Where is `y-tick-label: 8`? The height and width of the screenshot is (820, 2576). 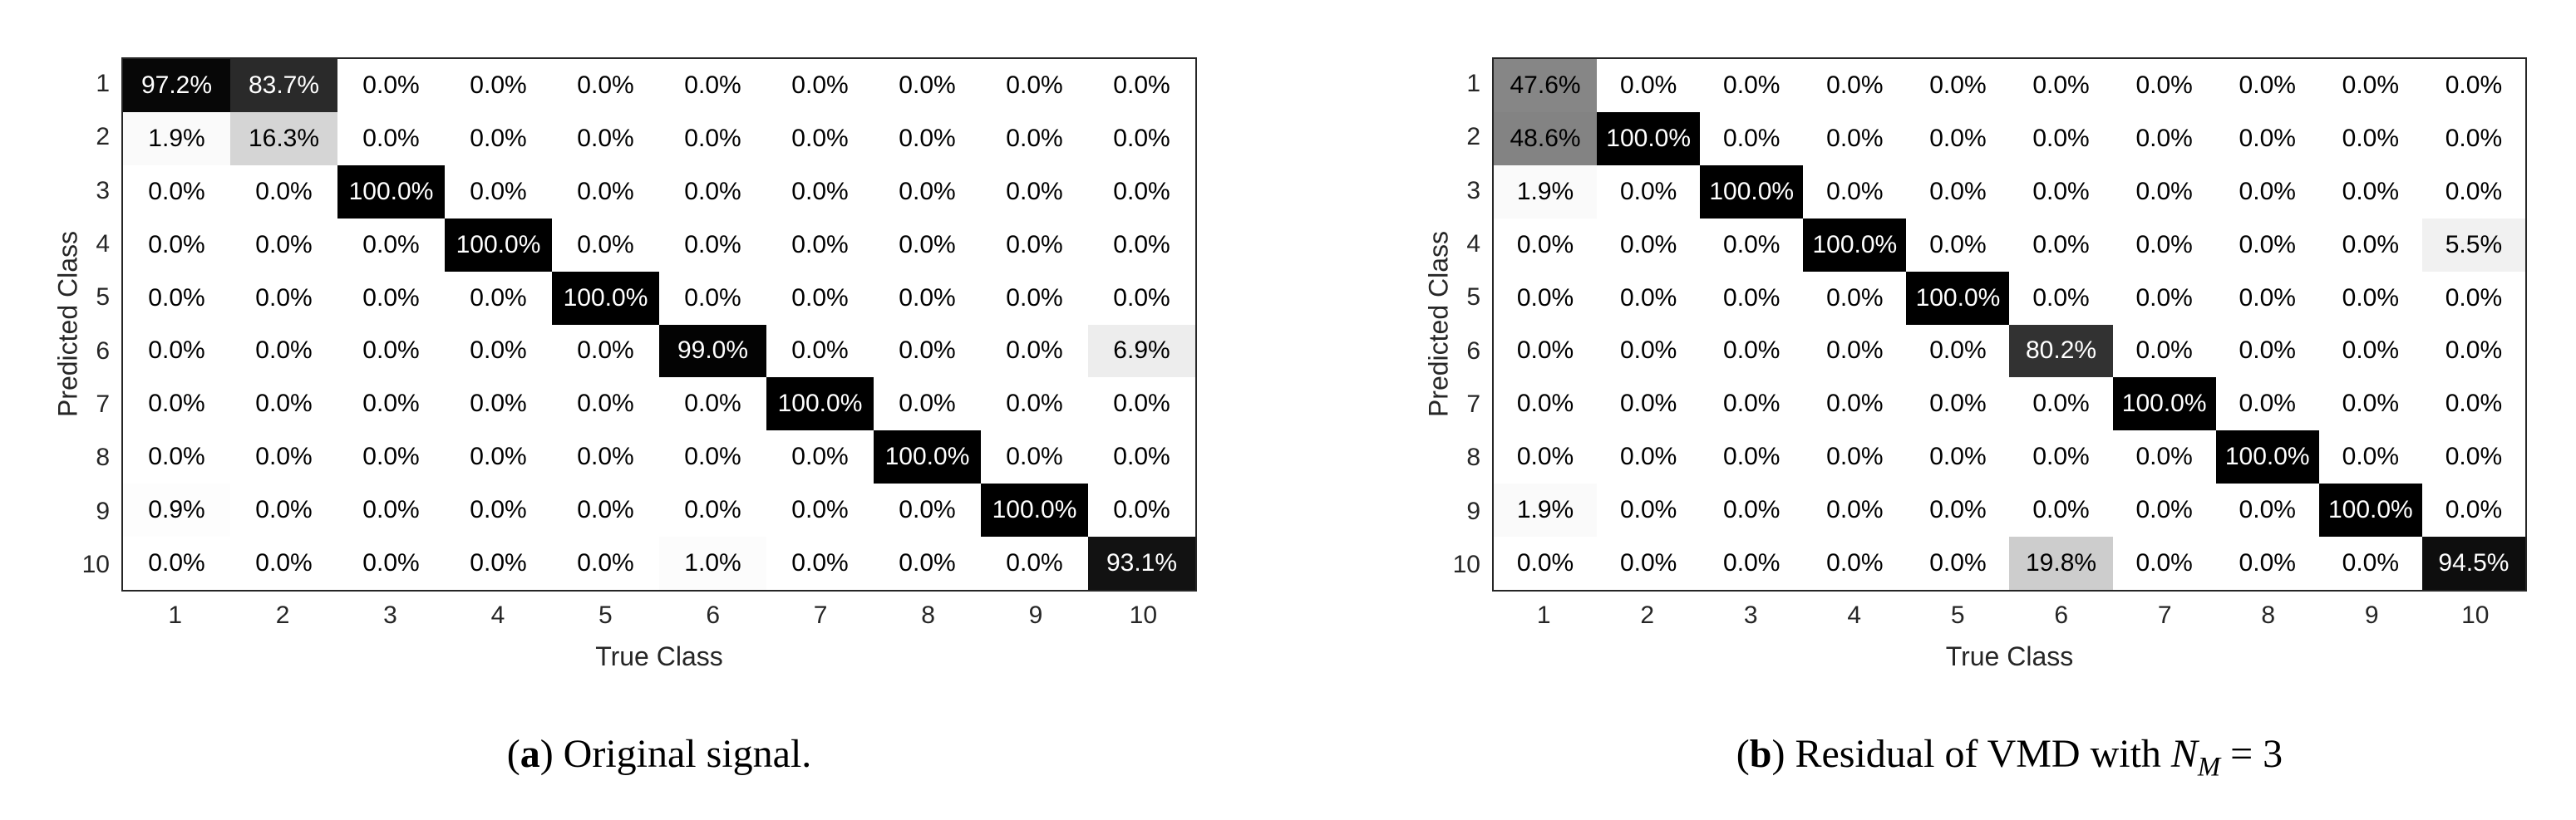 y-tick-label: 8 is located at coordinates (103, 458).